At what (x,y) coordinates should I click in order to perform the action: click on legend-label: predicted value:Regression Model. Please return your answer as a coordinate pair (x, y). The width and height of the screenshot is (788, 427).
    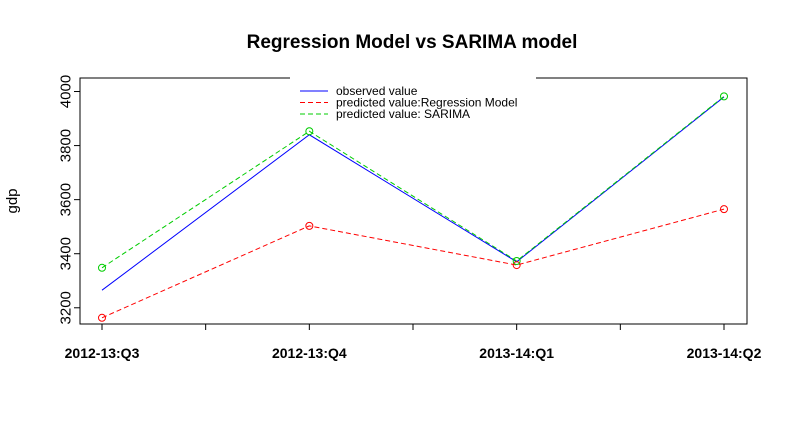
    Looking at the image, I should click on (426, 103).